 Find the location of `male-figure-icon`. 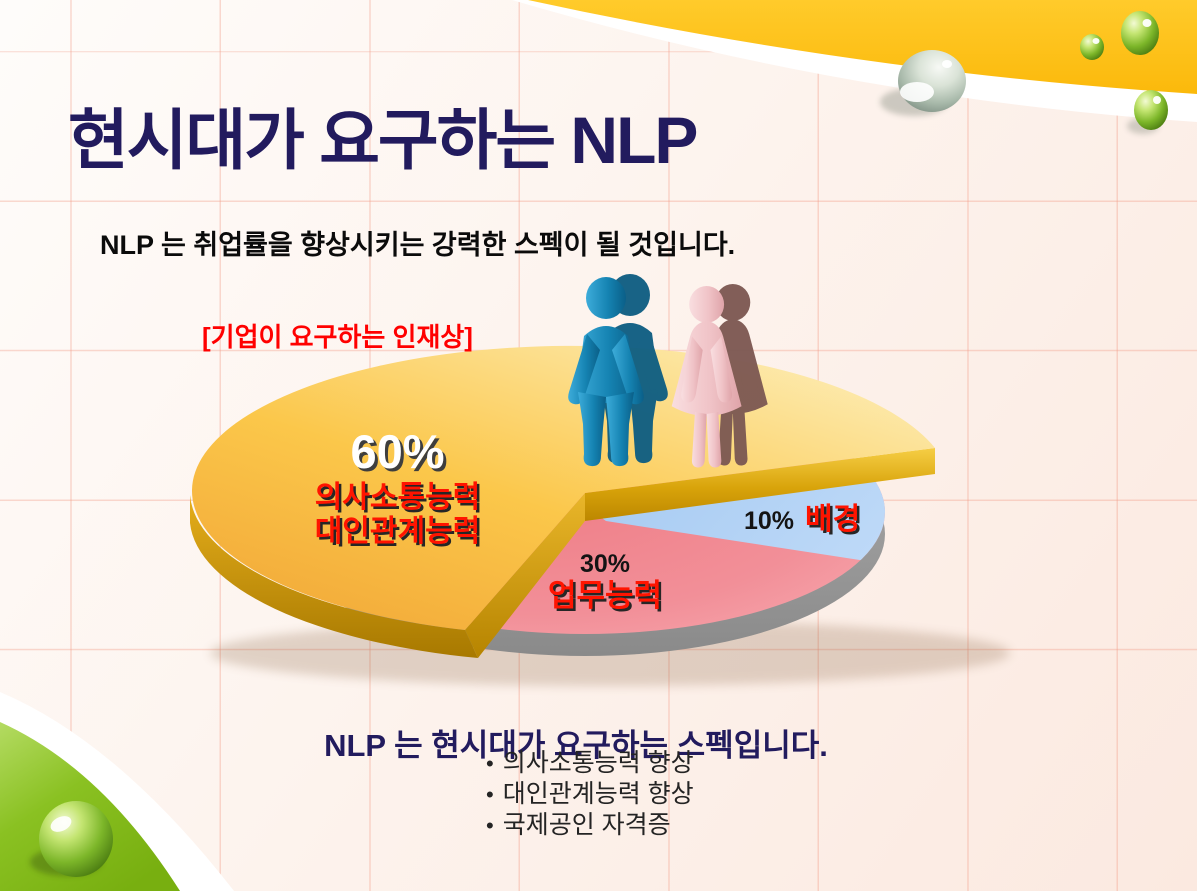

male-figure-icon is located at coordinates (618, 370).